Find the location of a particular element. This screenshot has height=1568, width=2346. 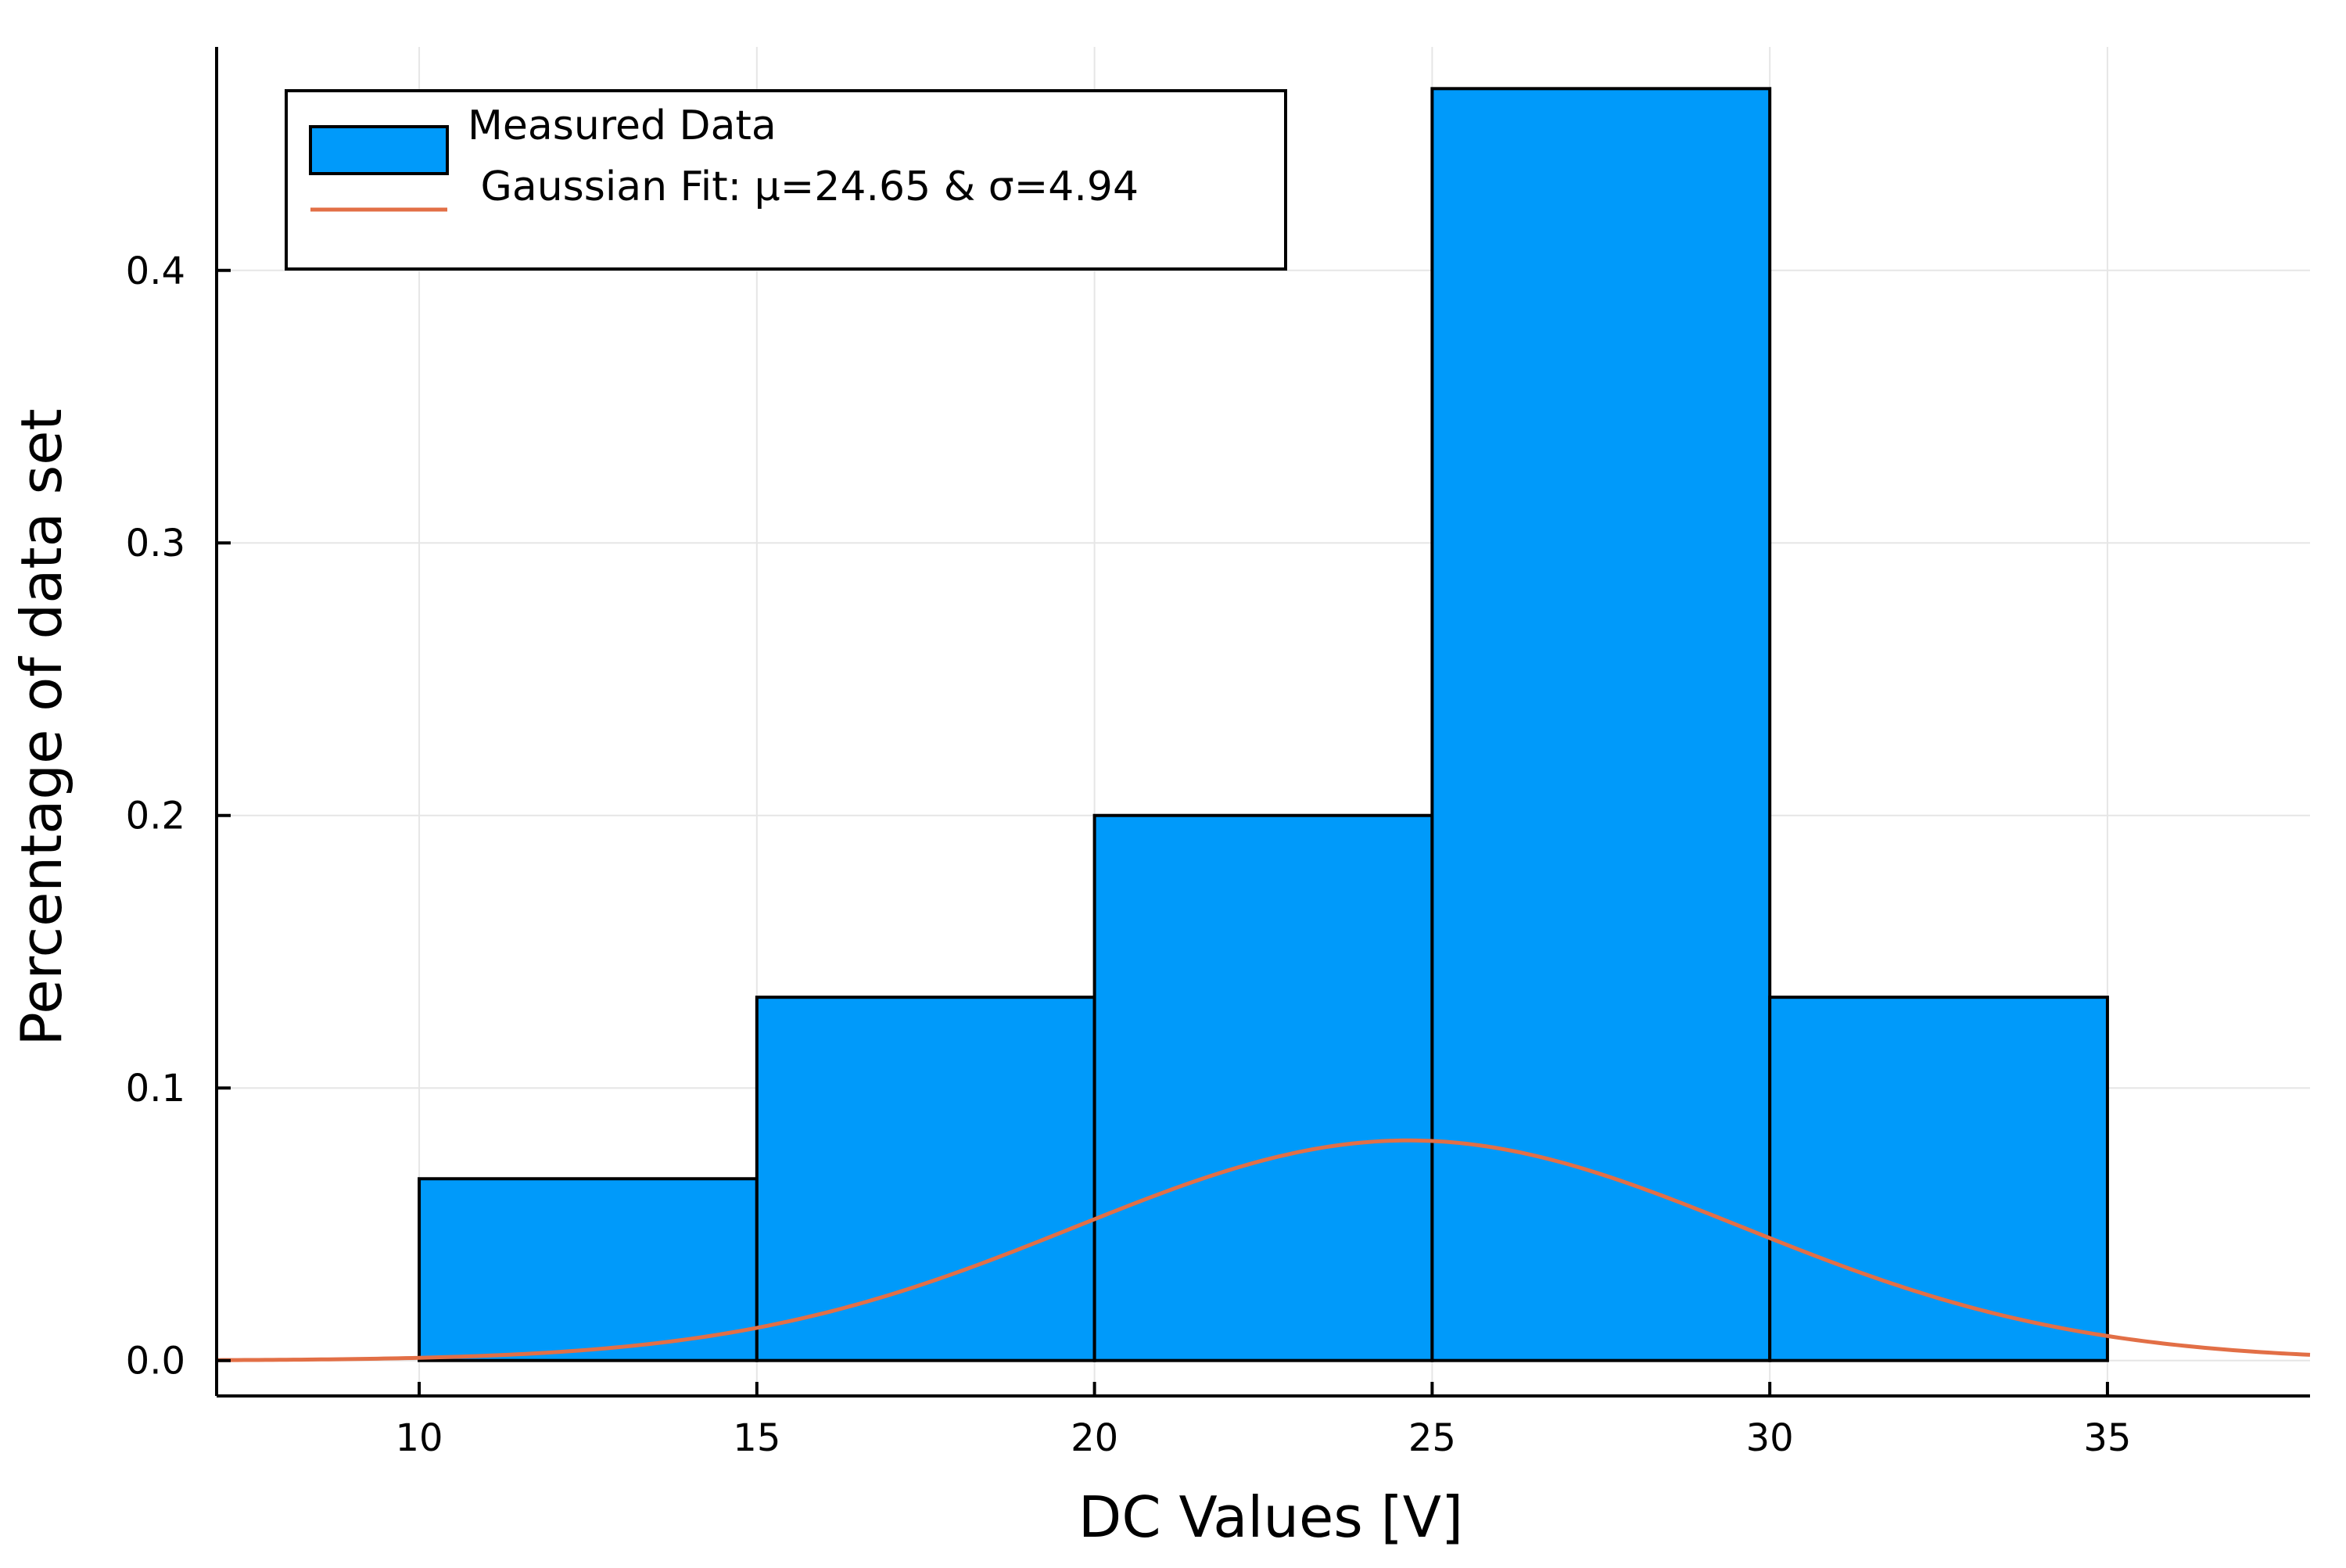

legend-box is located at coordinates (786, 180).